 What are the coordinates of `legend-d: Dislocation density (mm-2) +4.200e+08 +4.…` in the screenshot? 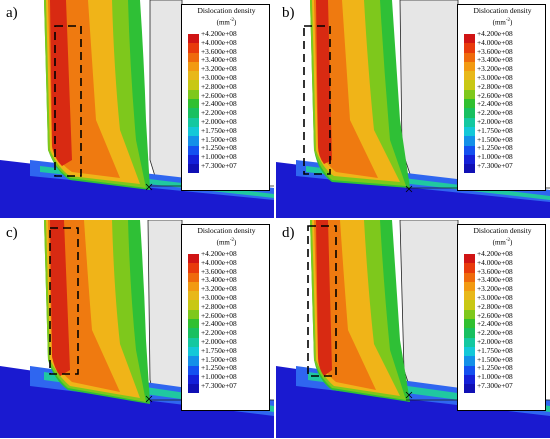 It's located at (501, 317).